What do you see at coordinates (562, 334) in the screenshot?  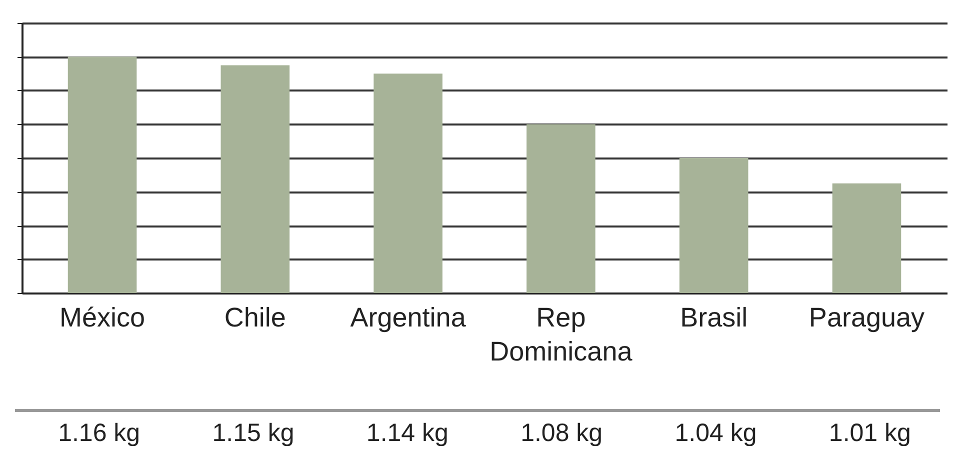 I see `x-tick-label: Rep Dominicana` at bounding box center [562, 334].